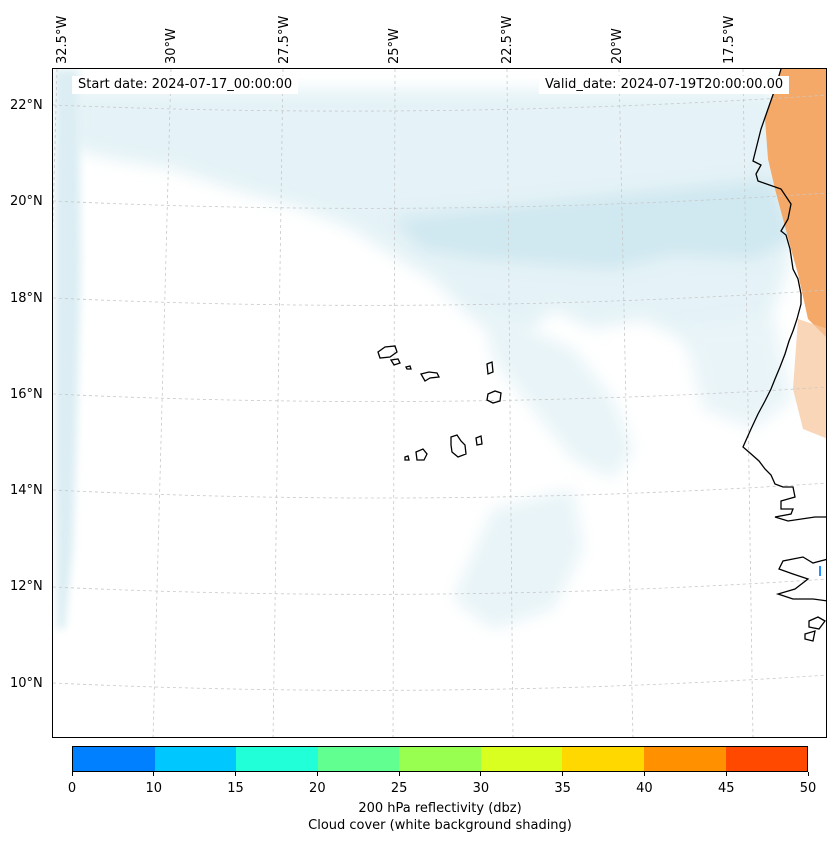 The height and width of the screenshot is (843, 837). Describe the element at coordinates (800, 579) in the screenshot. I see `guinea-bissau-coast` at that location.